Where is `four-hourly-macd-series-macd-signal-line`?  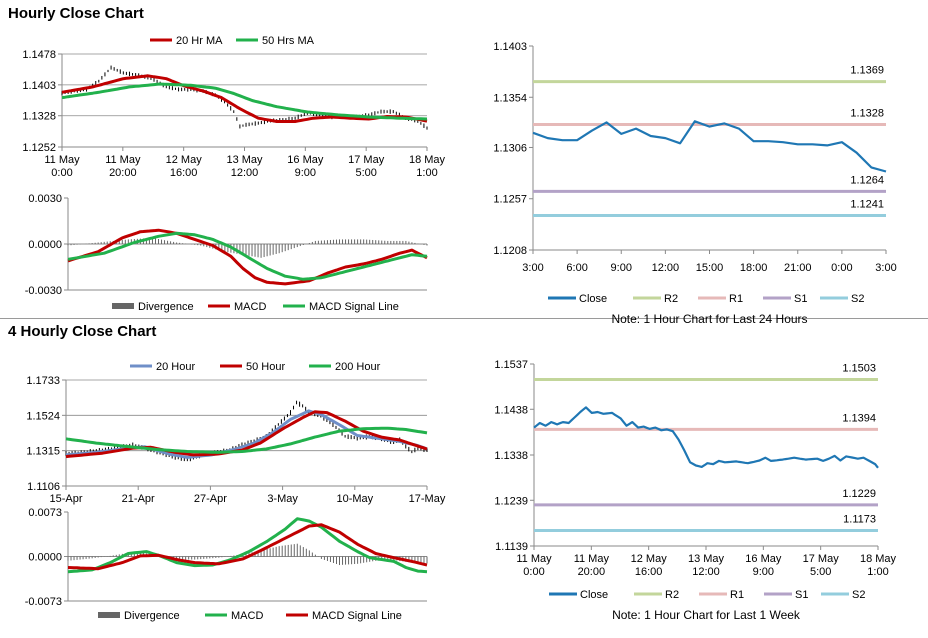 four-hourly-macd-series-macd-signal-line is located at coordinates (247, 547).